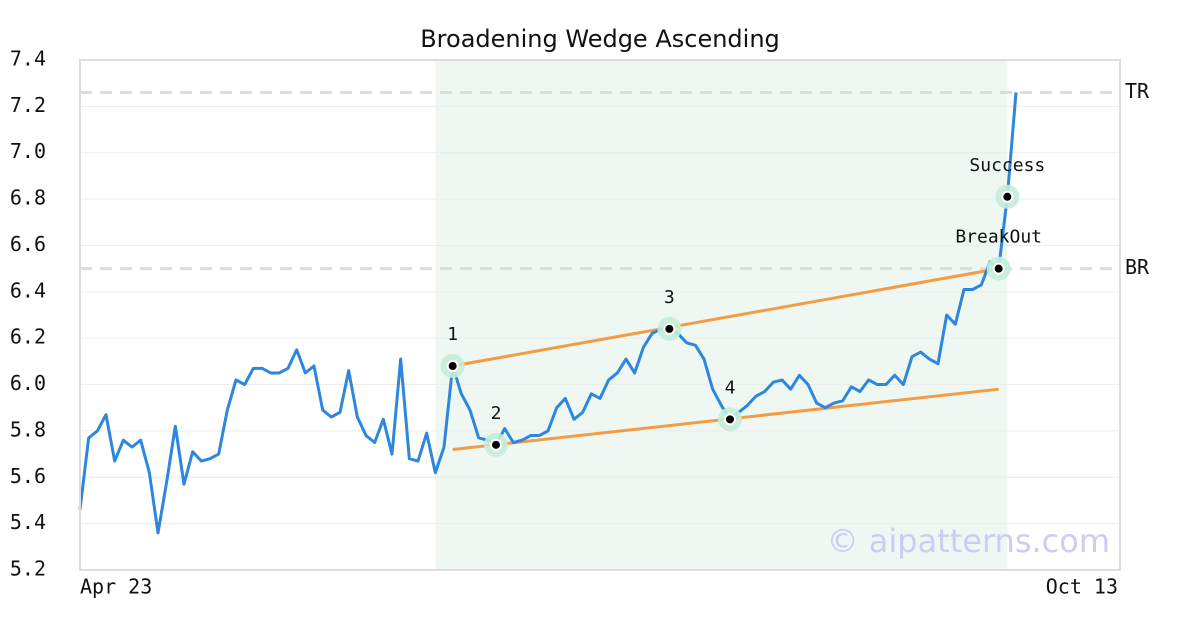  What do you see at coordinates (28, 476) in the screenshot?
I see `y-tick-label: 5.6` at bounding box center [28, 476].